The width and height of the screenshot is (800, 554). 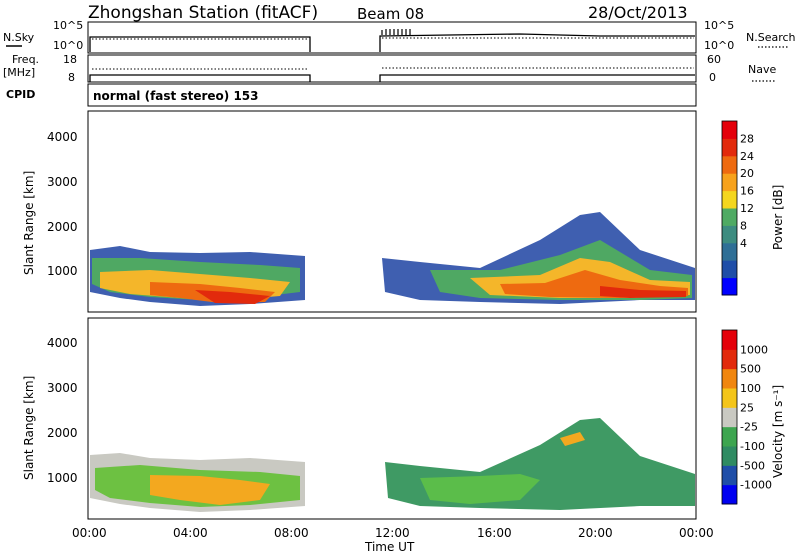 What do you see at coordinates (392, 533) in the screenshot?
I see `xtick-3: 12:00` at bounding box center [392, 533].